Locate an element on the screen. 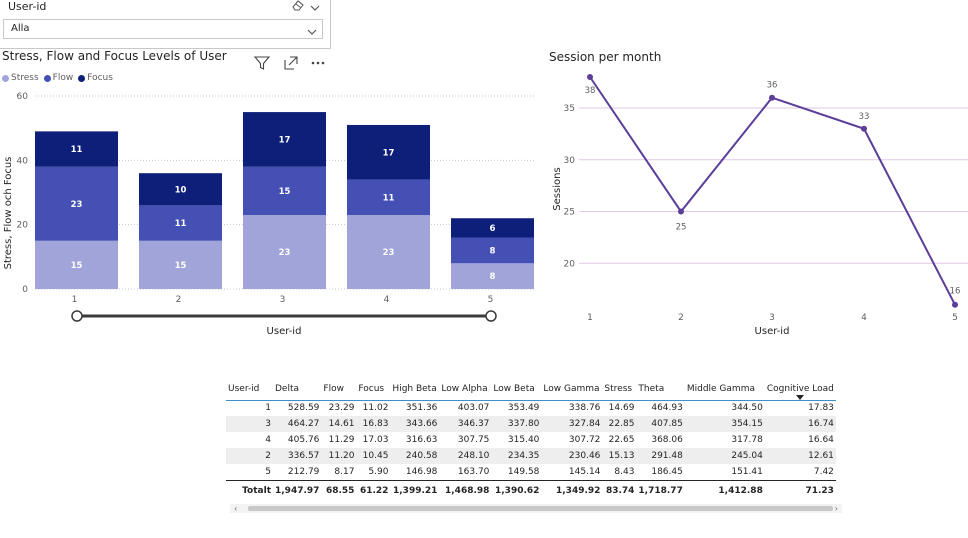  filter-icon is located at coordinates (262, 63).